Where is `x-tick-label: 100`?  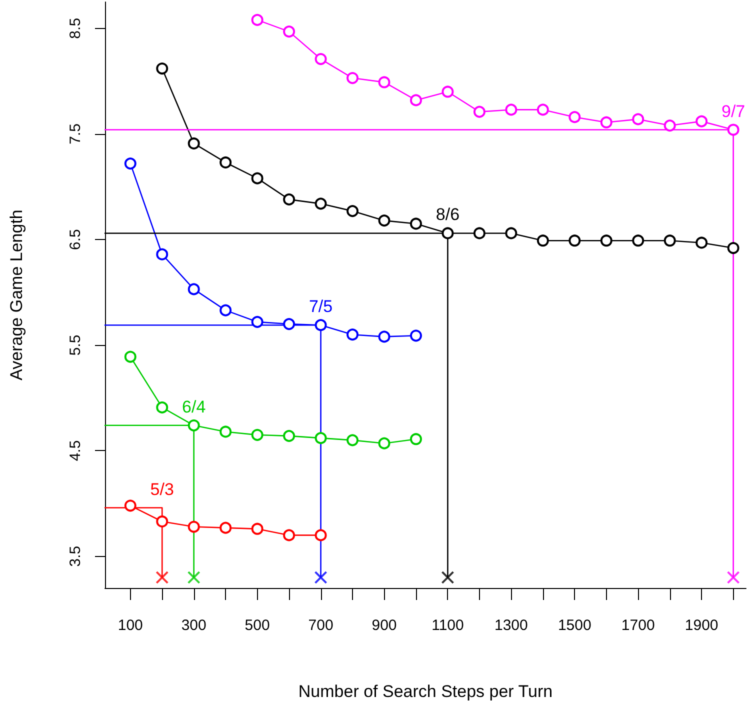 x-tick-label: 100 is located at coordinates (130, 625).